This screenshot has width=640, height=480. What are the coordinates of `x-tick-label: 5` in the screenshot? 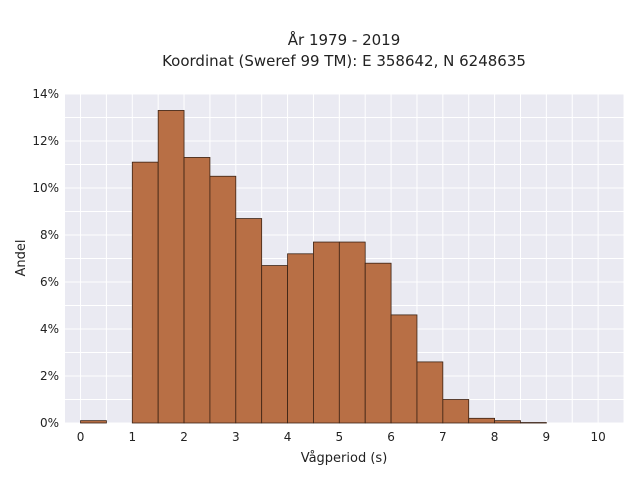 It's located at (340, 437).